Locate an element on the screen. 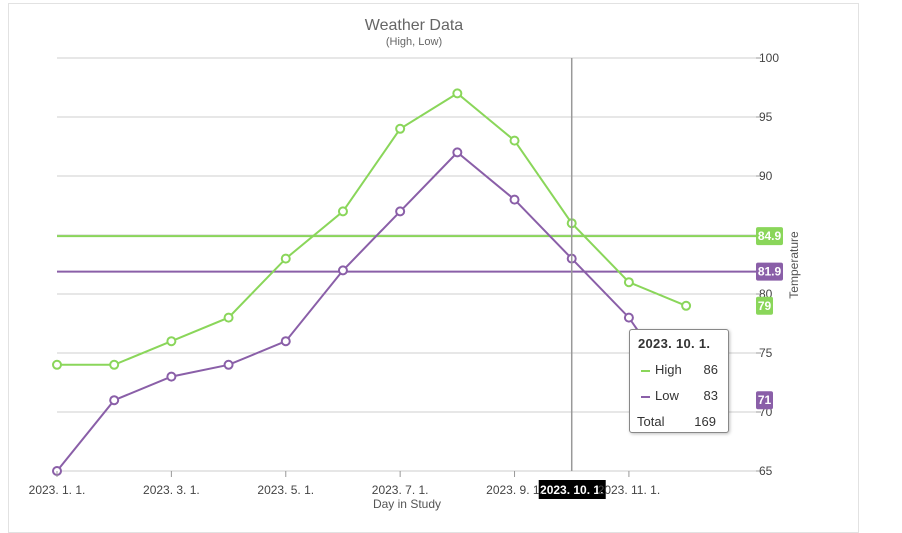 The image size is (902, 533). tooltip-row-low: Low 83 is located at coordinates (680, 397).